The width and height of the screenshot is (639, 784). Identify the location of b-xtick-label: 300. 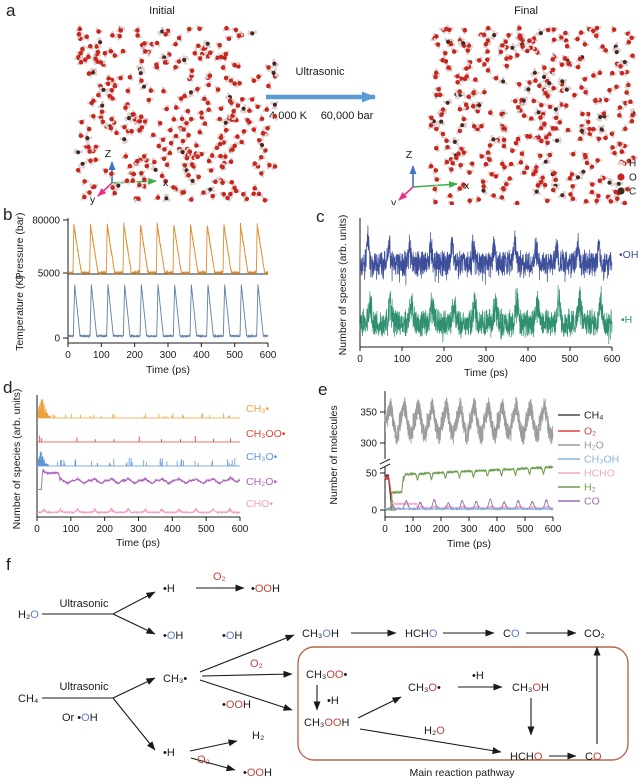
(168, 355).